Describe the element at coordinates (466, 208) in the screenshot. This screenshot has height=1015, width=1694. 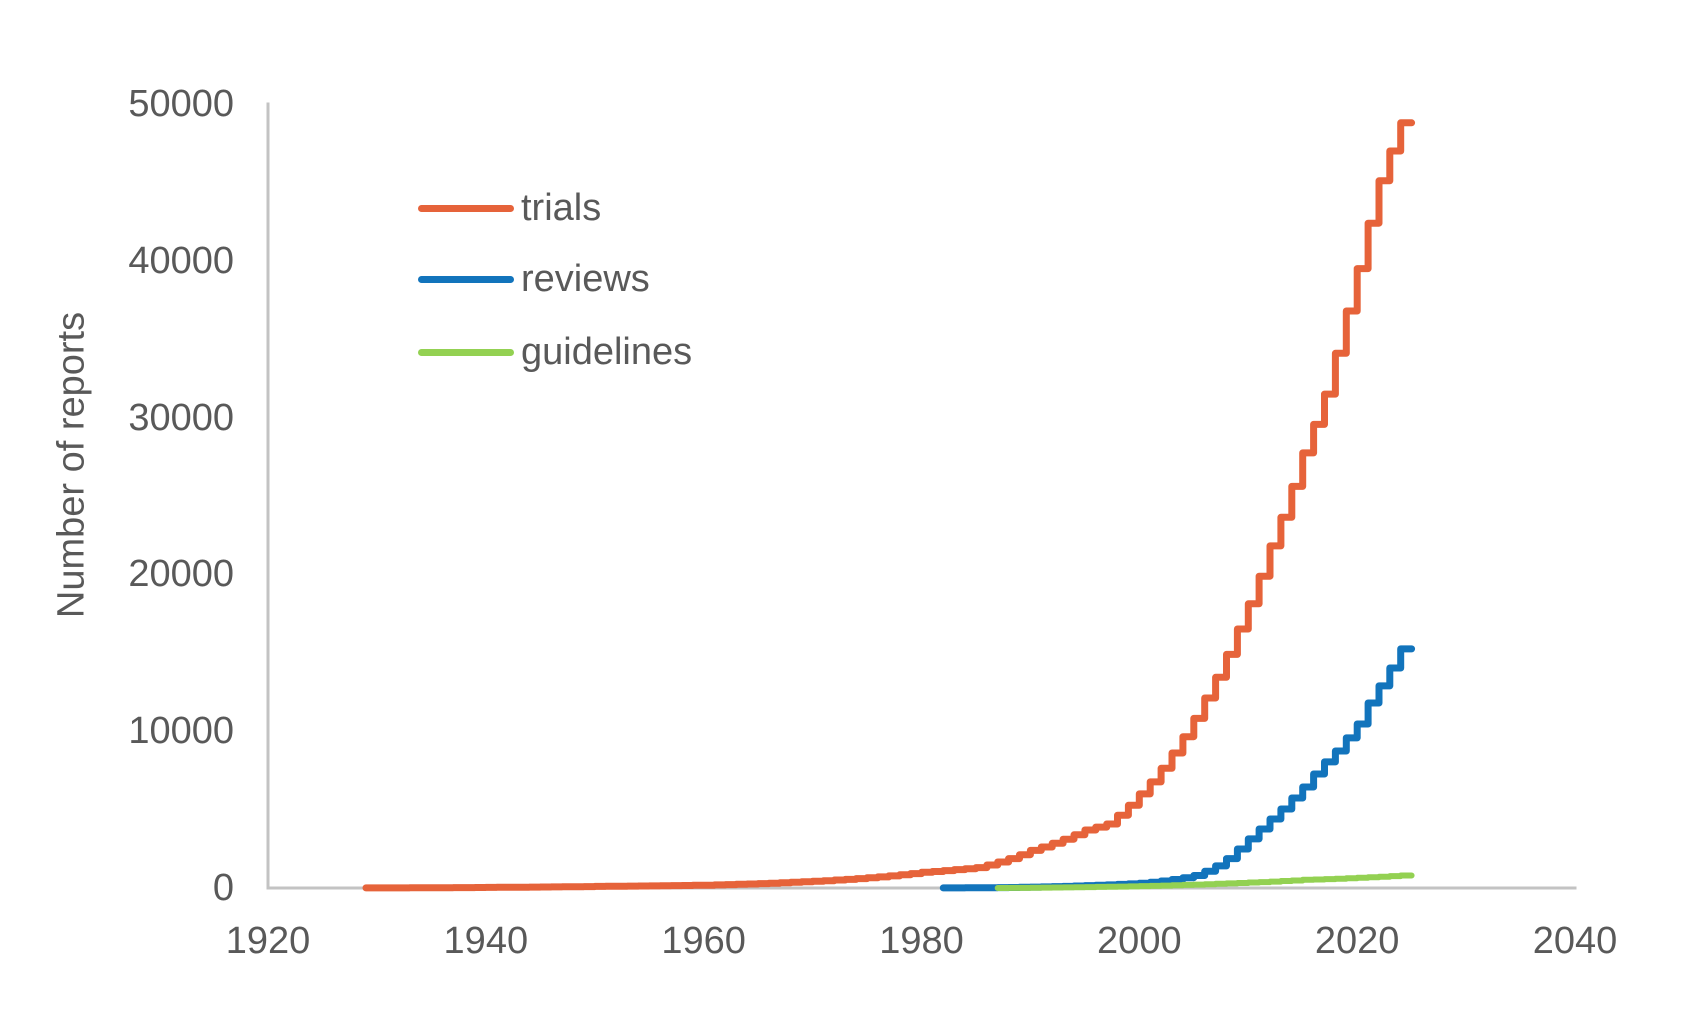
I see `trials-legend-swatch` at that location.